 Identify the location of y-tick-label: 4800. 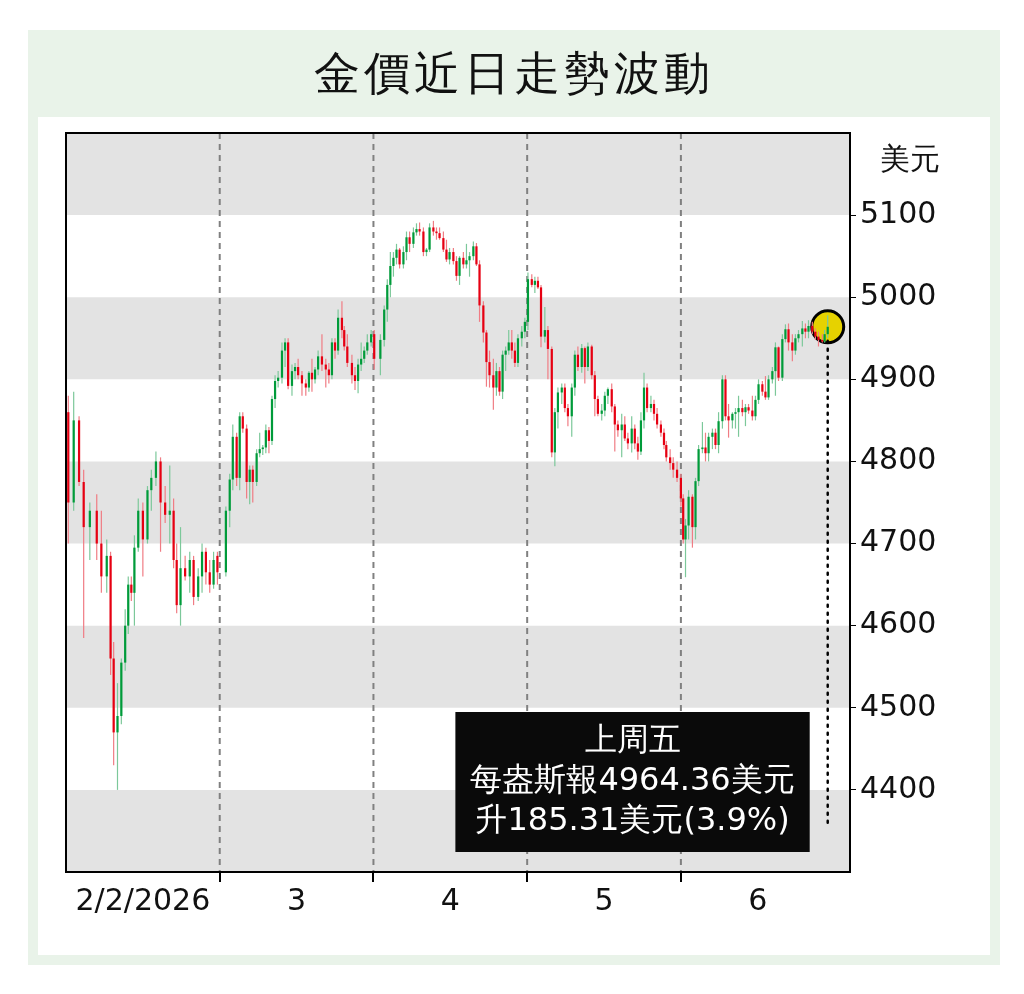
(898, 459).